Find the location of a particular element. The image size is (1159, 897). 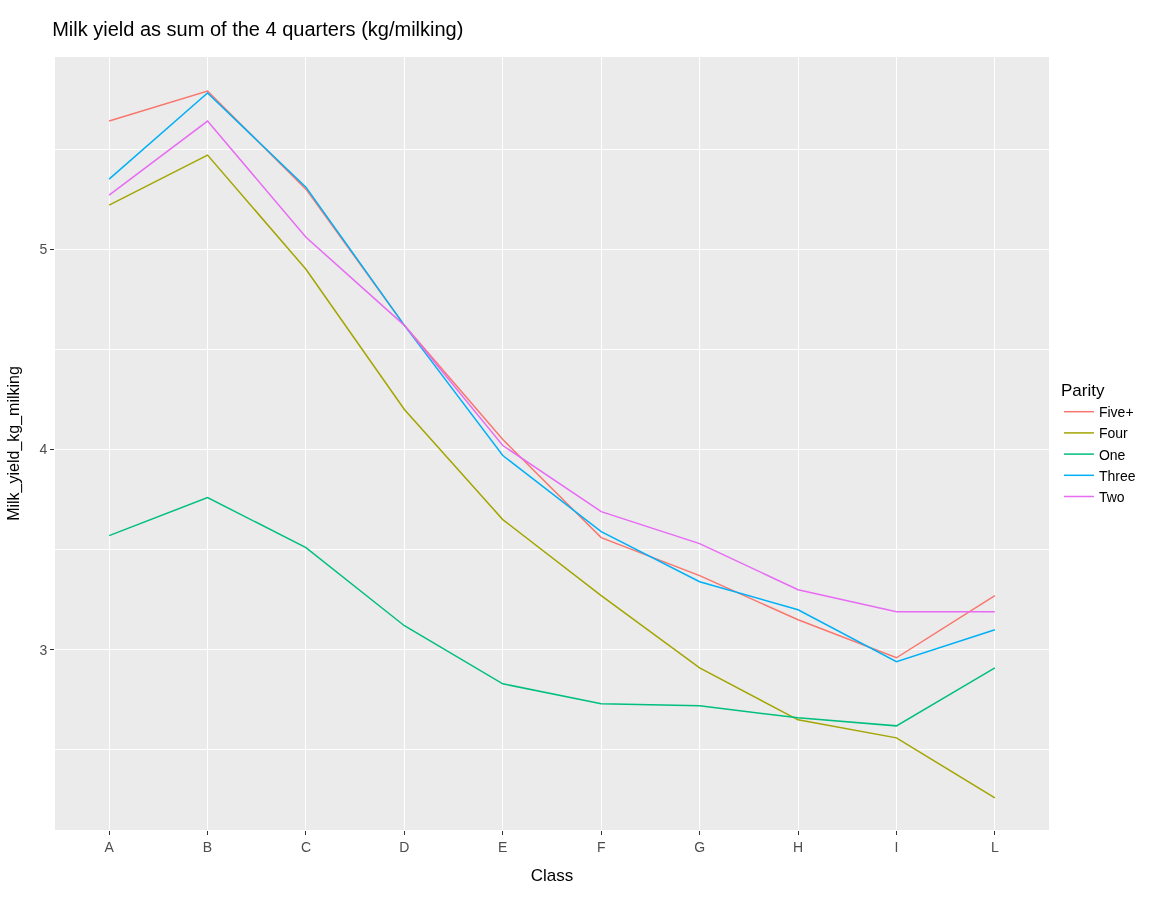

legend-label: Five+ is located at coordinates (1116, 412).